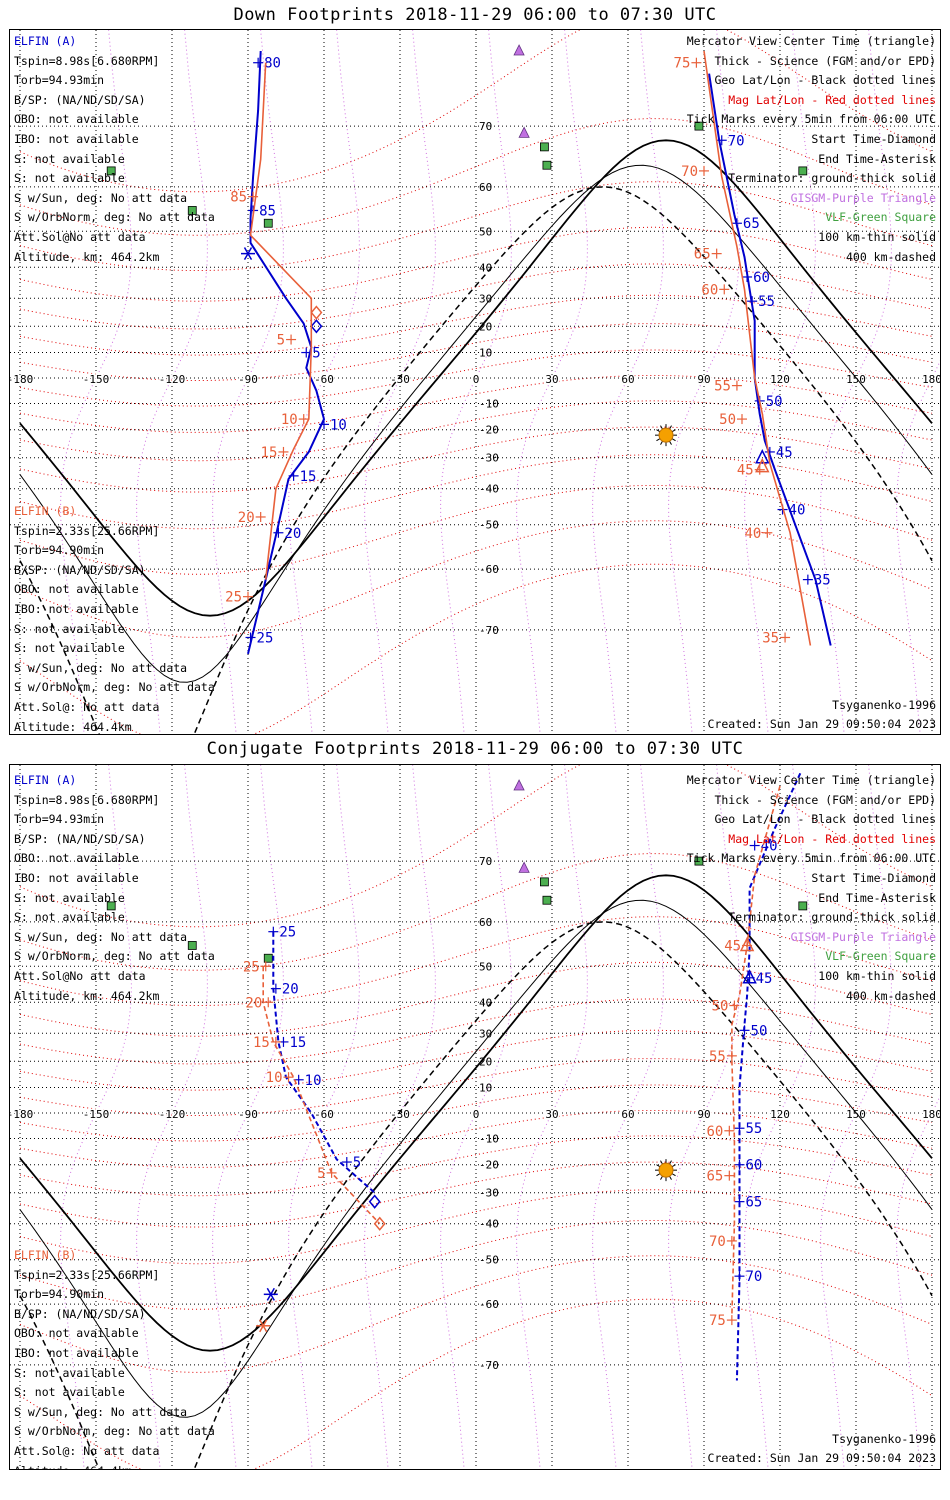 Image resolution: width=950 pixels, height=1500 pixels. What do you see at coordinates (485, 1061) in the screenshot?
I see `lat-tick-label: 20` at bounding box center [485, 1061].